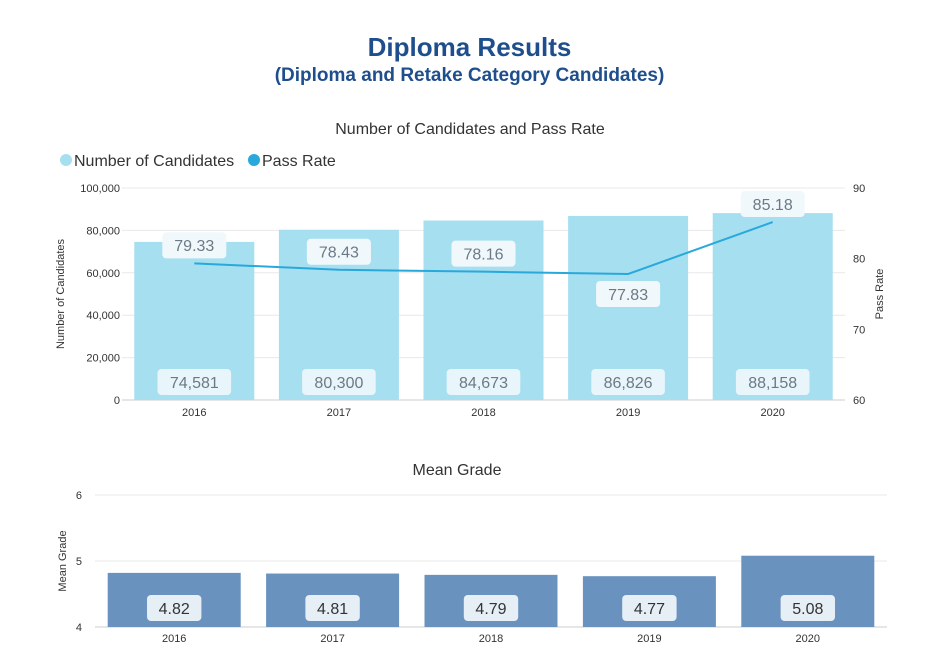  Describe the element at coordinates (154, 161) in the screenshot. I see `legend-label-candidates: Number of Candidates` at that location.